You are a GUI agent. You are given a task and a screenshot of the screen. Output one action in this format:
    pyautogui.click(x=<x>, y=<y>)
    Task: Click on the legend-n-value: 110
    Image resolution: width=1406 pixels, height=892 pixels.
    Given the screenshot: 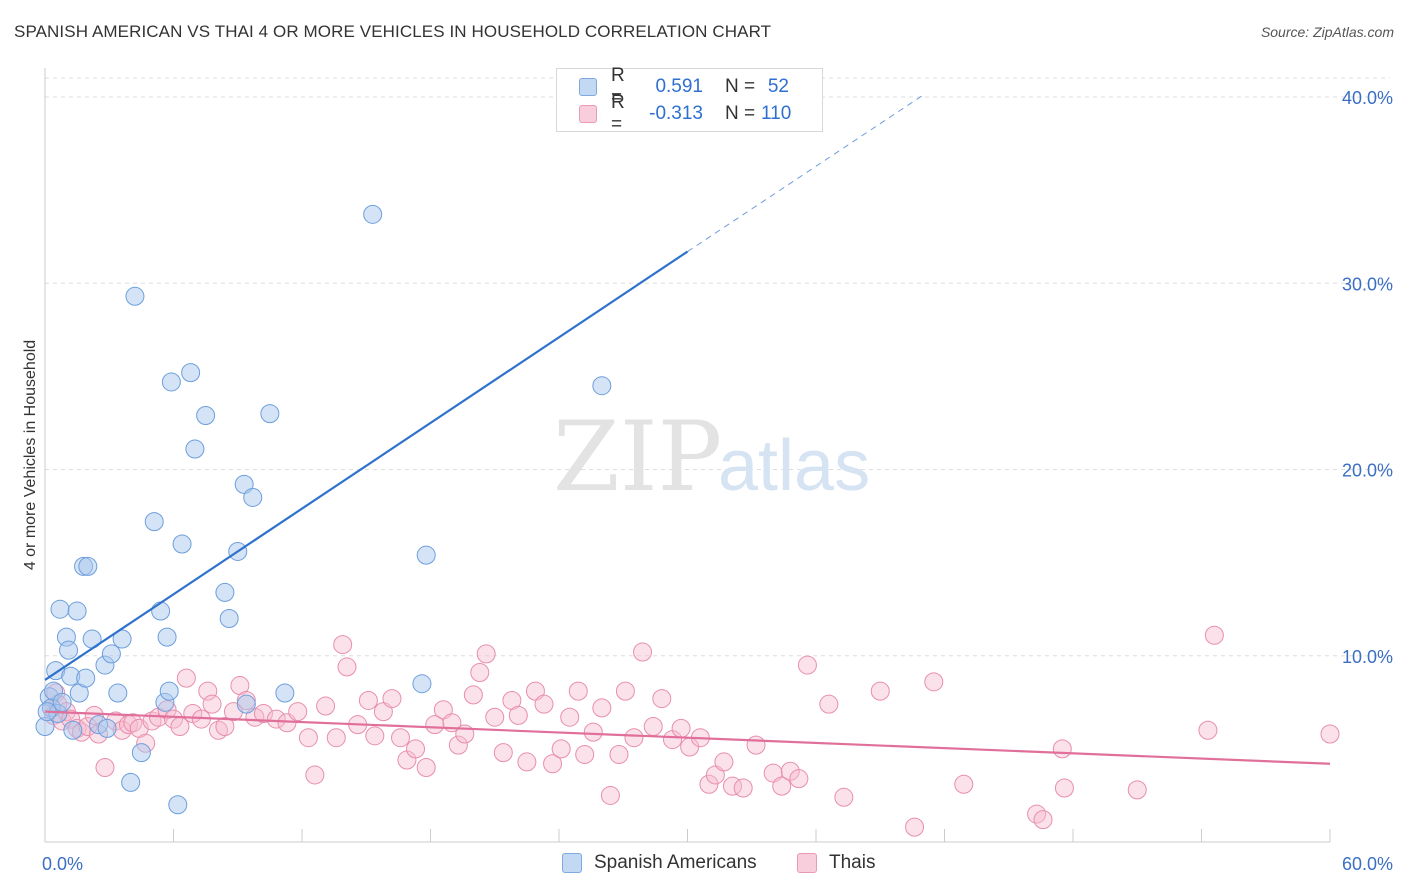 What is the action you would take?
    pyautogui.click(x=776, y=113)
    